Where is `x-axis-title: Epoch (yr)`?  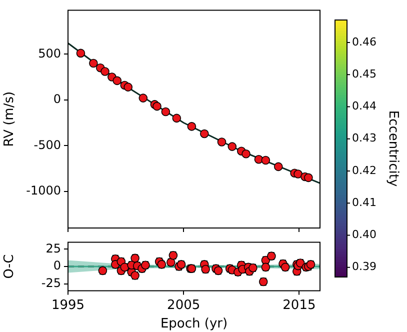
x-axis-title: Epoch (yr) is located at coordinates (194, 324).